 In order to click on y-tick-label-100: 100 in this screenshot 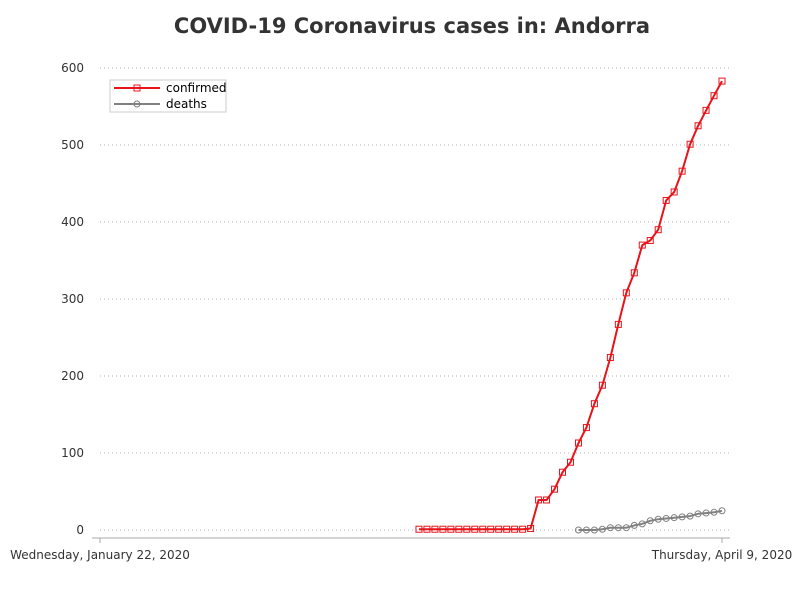, I will do `click(72, 453)`.